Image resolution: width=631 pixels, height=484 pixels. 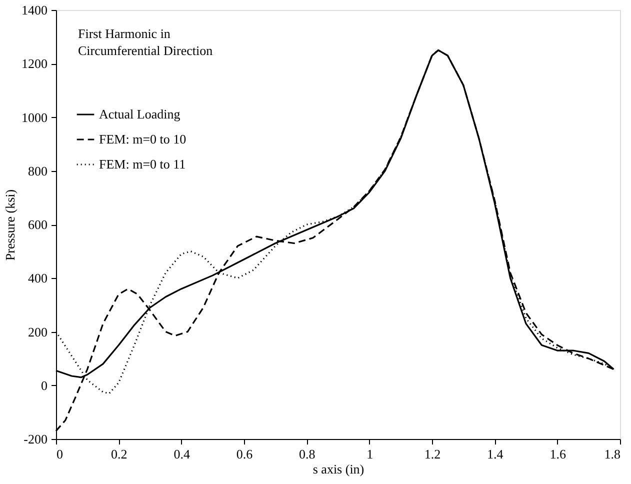 I want to click on x-tick-label: 1.6, so click(x=558, y=454).